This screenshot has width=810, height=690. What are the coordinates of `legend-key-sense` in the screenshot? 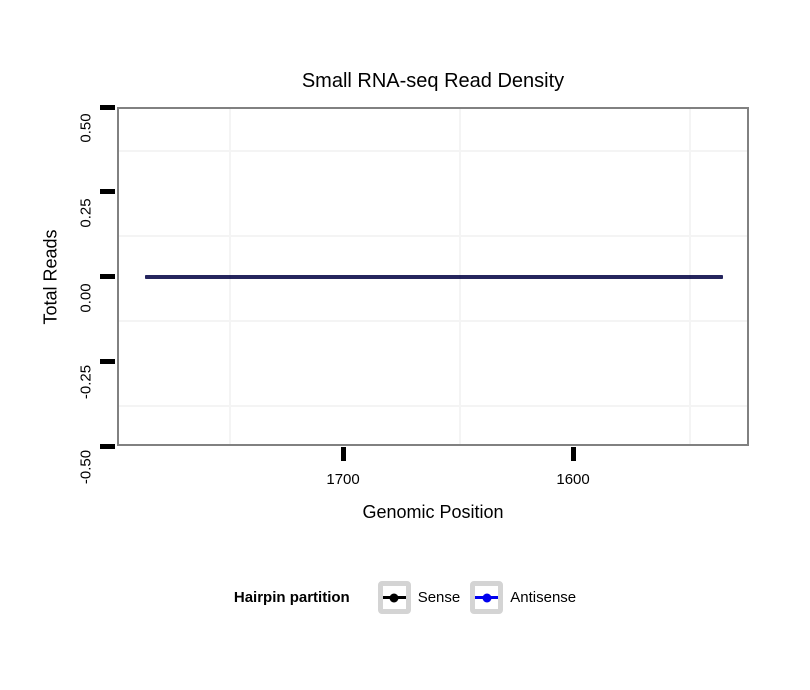 It's located at (394, 597).